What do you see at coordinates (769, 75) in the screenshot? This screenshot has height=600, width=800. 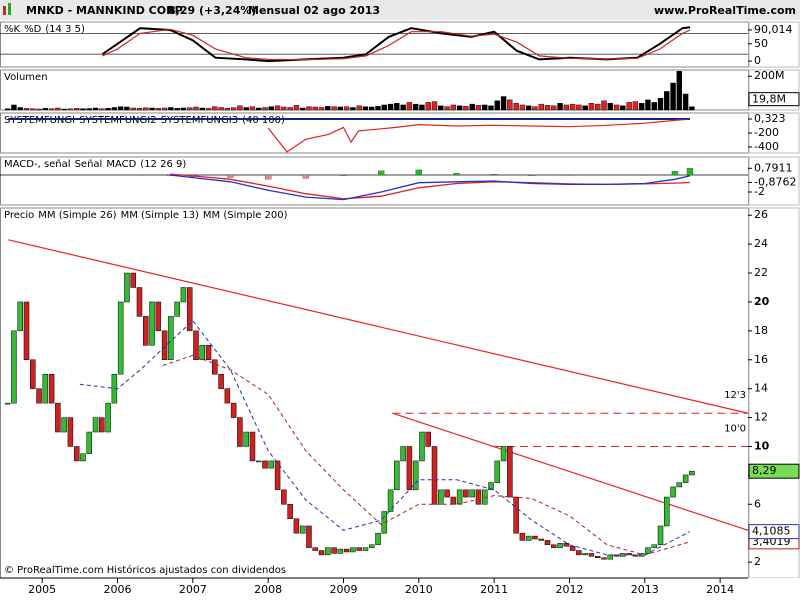 I see `y-tick-label: 200M` at bounding box center [769, 75].